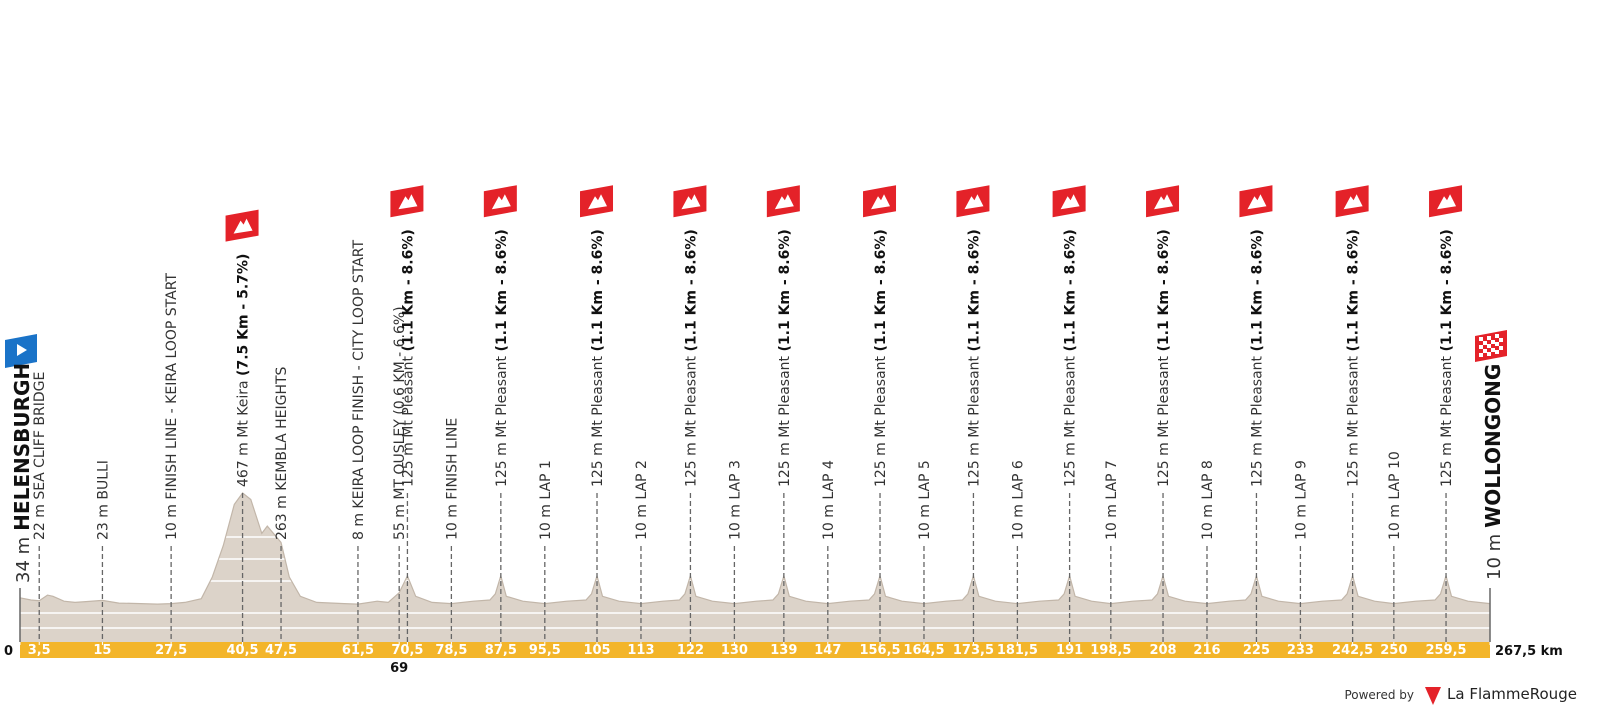  I want to click on marker-label: 10 m FINISH LINE - KEIRA LOOP START, so click(172, 406).